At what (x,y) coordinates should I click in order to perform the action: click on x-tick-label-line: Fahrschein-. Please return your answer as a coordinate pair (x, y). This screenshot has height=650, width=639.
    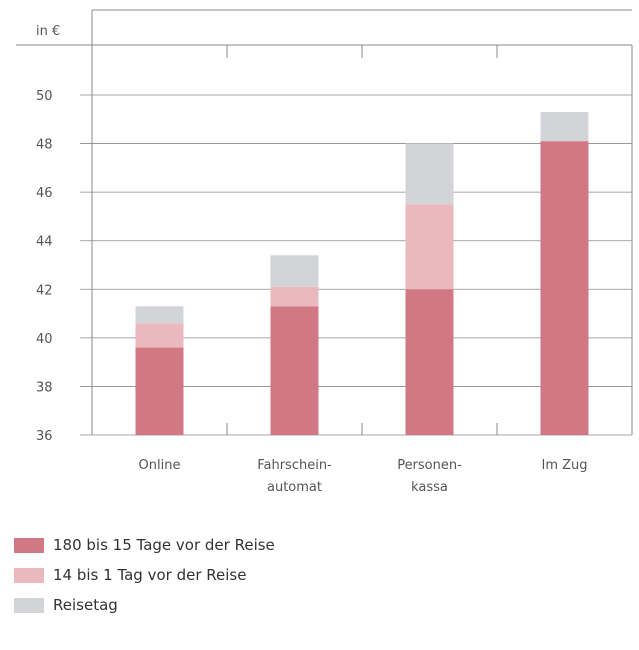
    Looking at the image, I should click on (294, 465).